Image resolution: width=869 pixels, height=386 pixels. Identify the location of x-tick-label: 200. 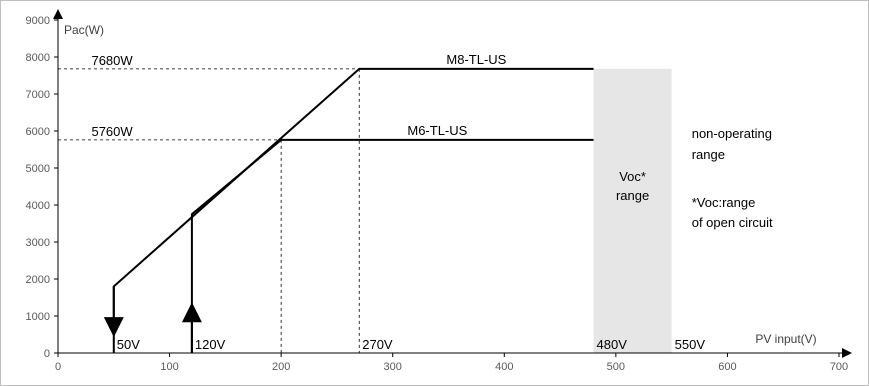
(281, 367).